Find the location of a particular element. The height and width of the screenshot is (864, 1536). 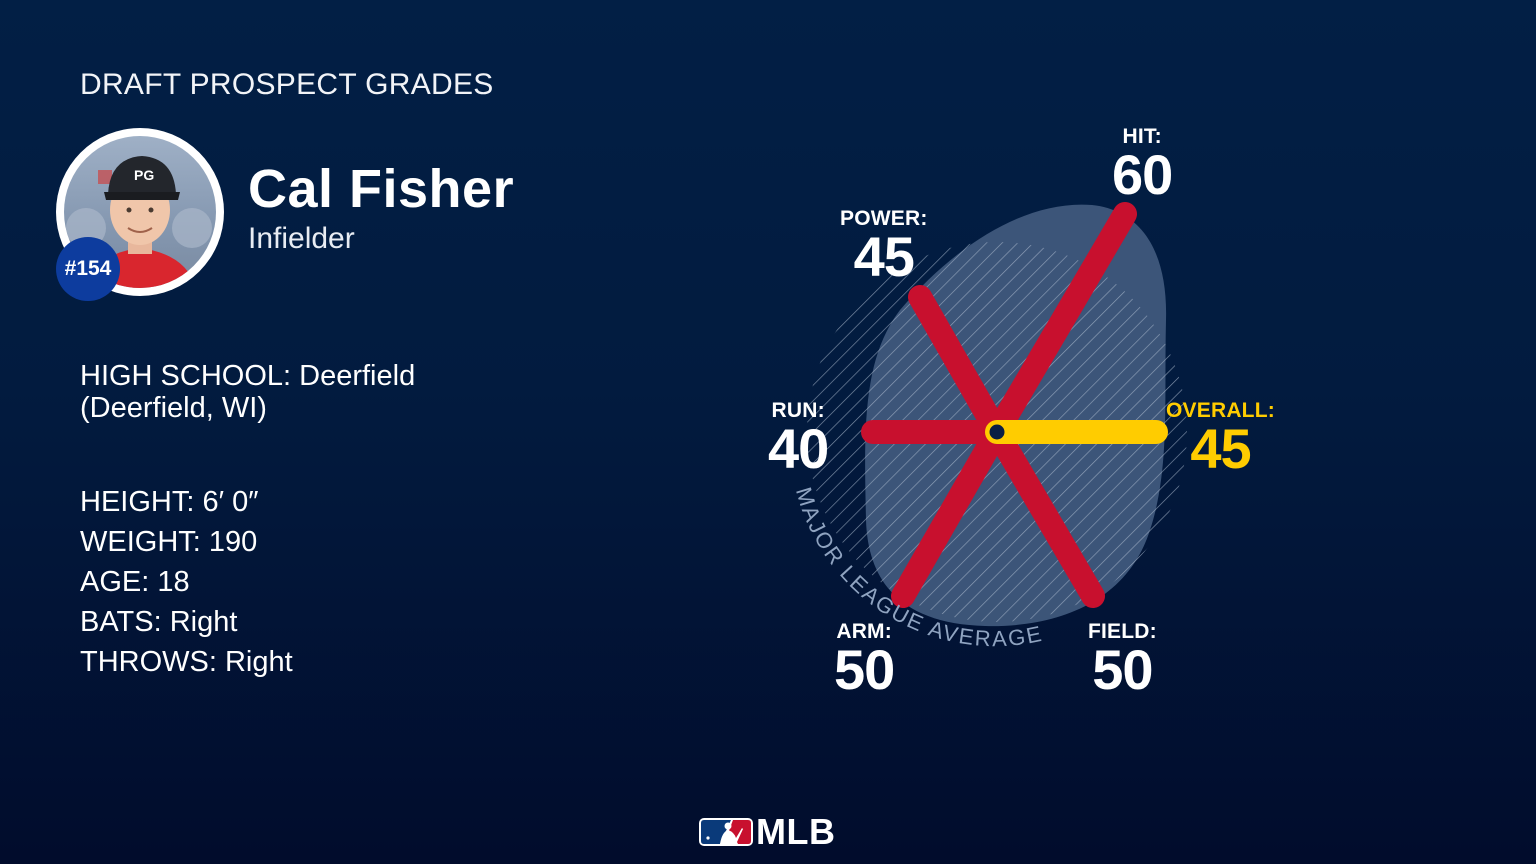

arm-bar is located at coordinates (950, 514).